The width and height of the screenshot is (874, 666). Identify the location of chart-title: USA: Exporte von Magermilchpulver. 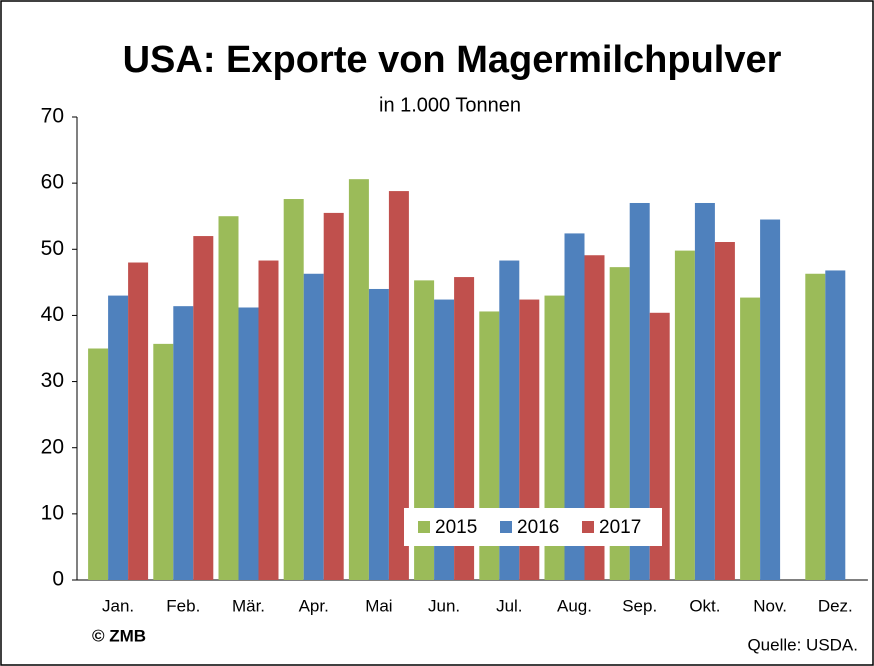
(452, 60).